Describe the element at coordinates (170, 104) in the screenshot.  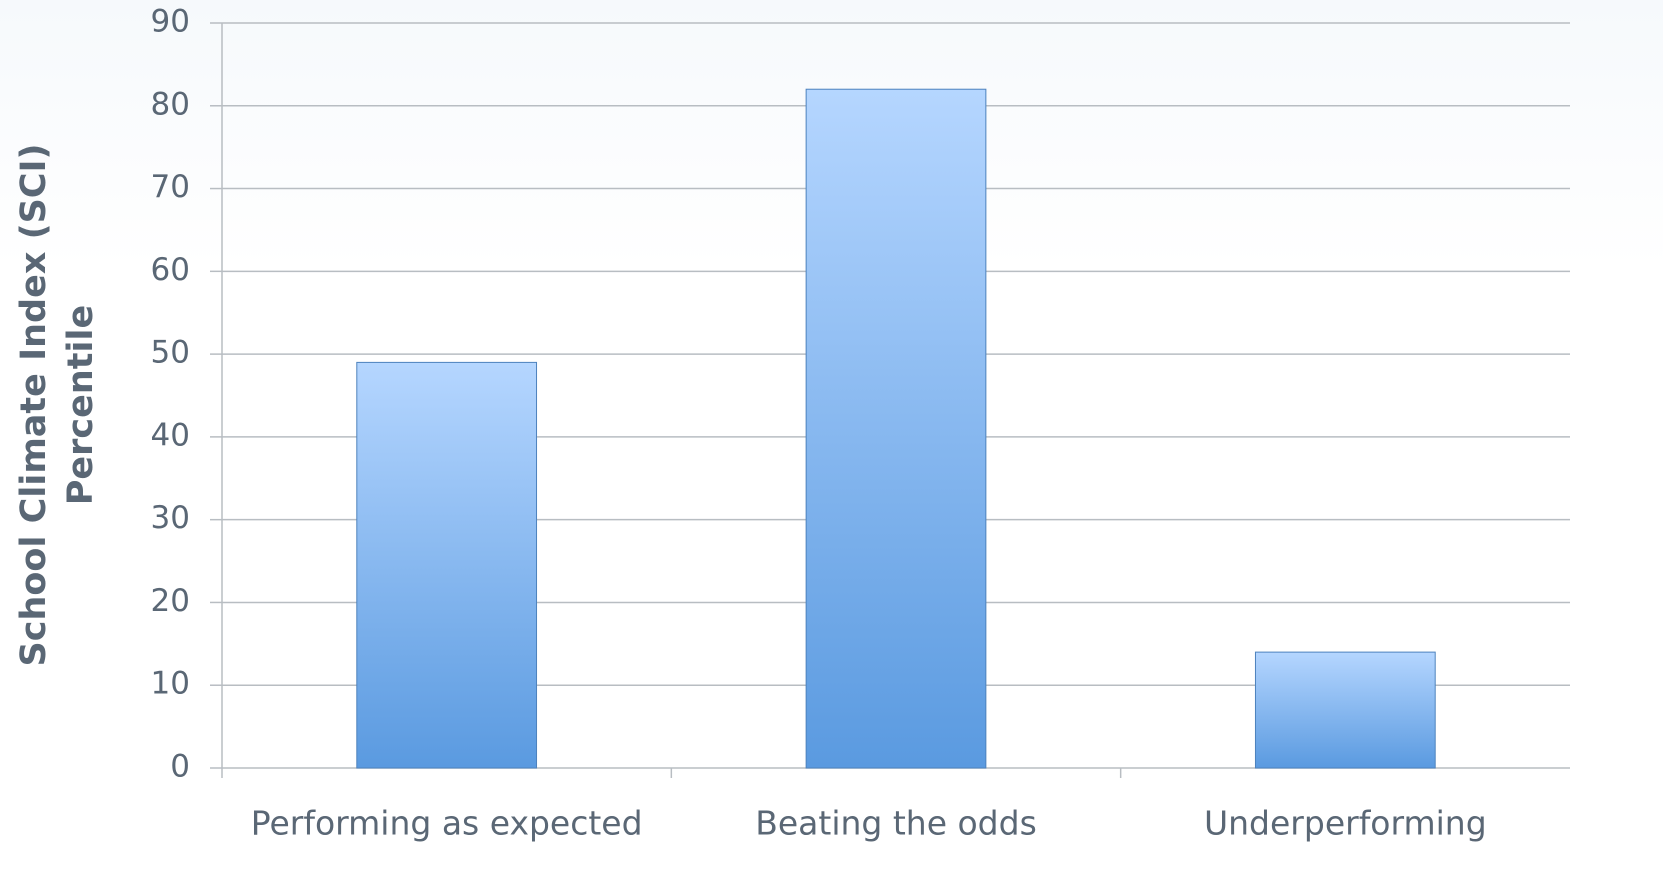
I see `y-tick-label: 80` at that location.